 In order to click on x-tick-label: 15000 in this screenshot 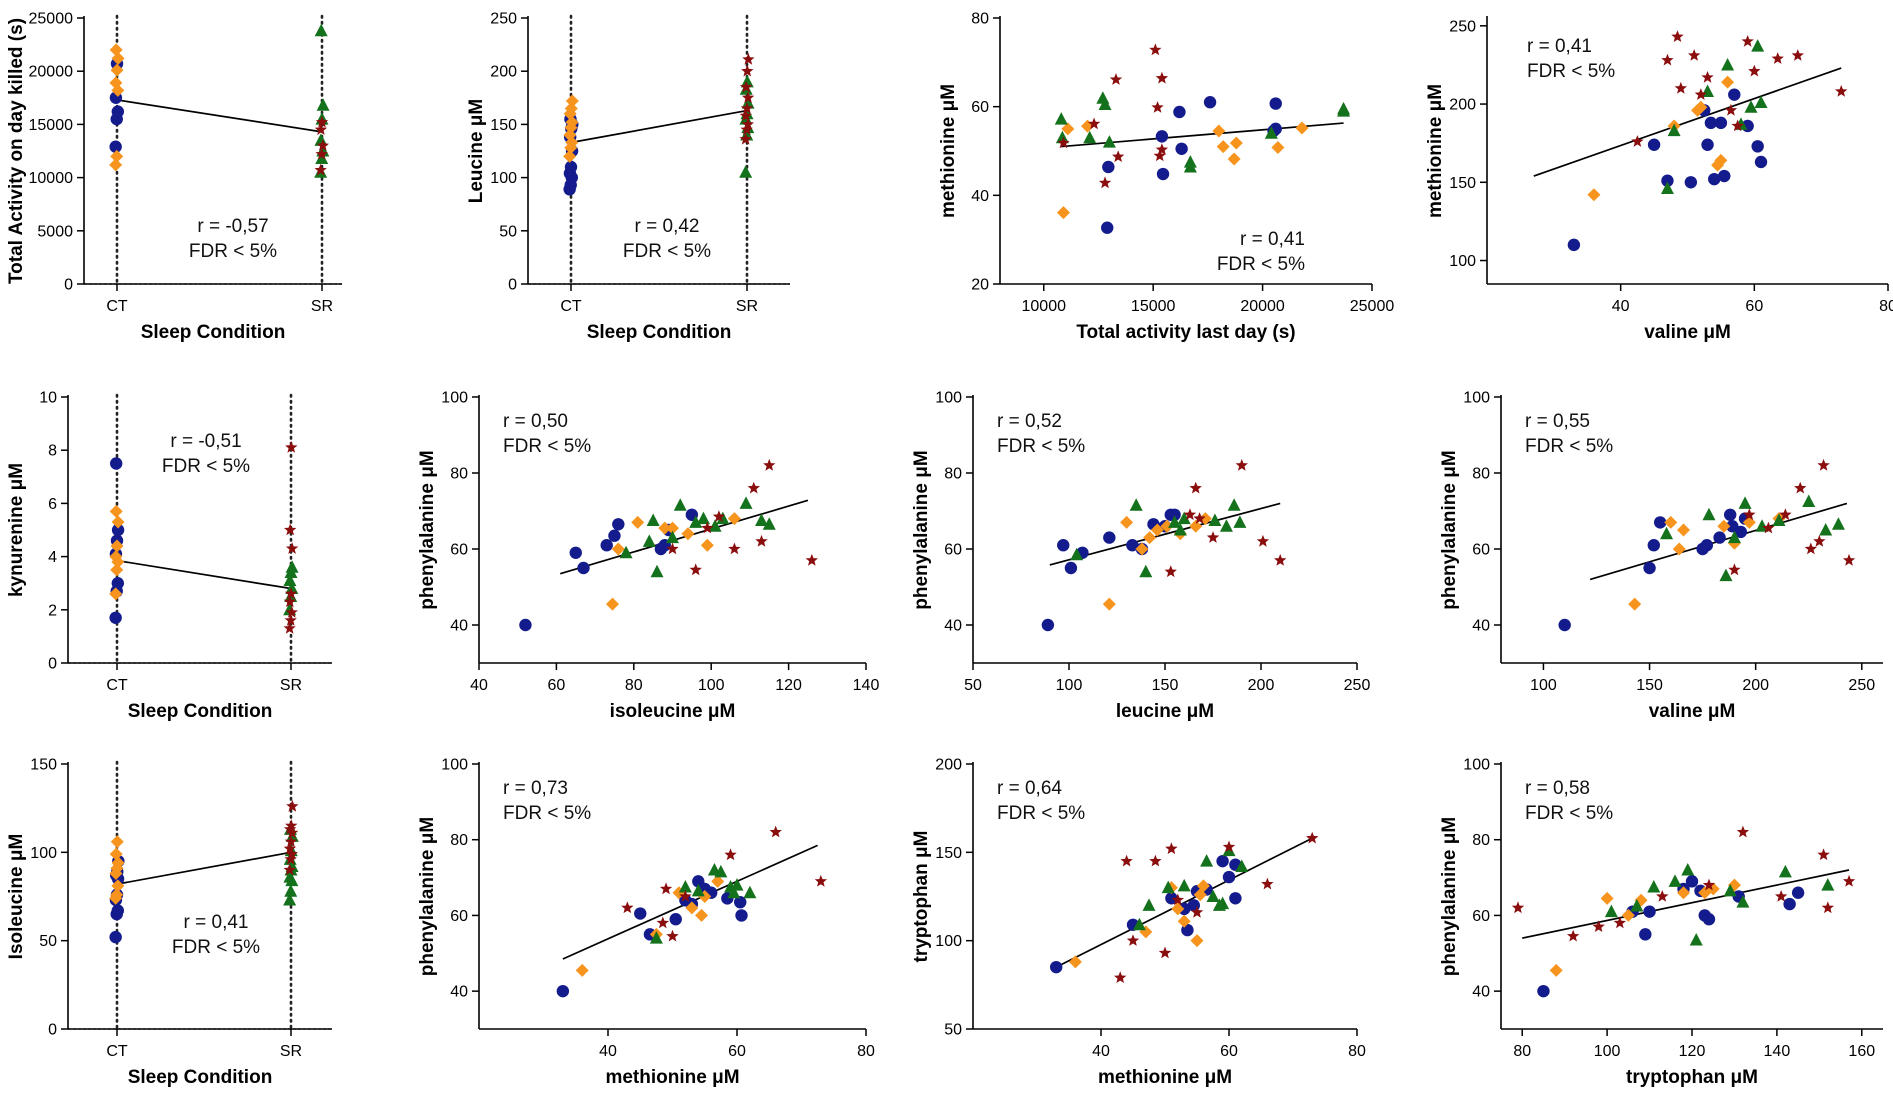, I will do `click(1153, 306)`.